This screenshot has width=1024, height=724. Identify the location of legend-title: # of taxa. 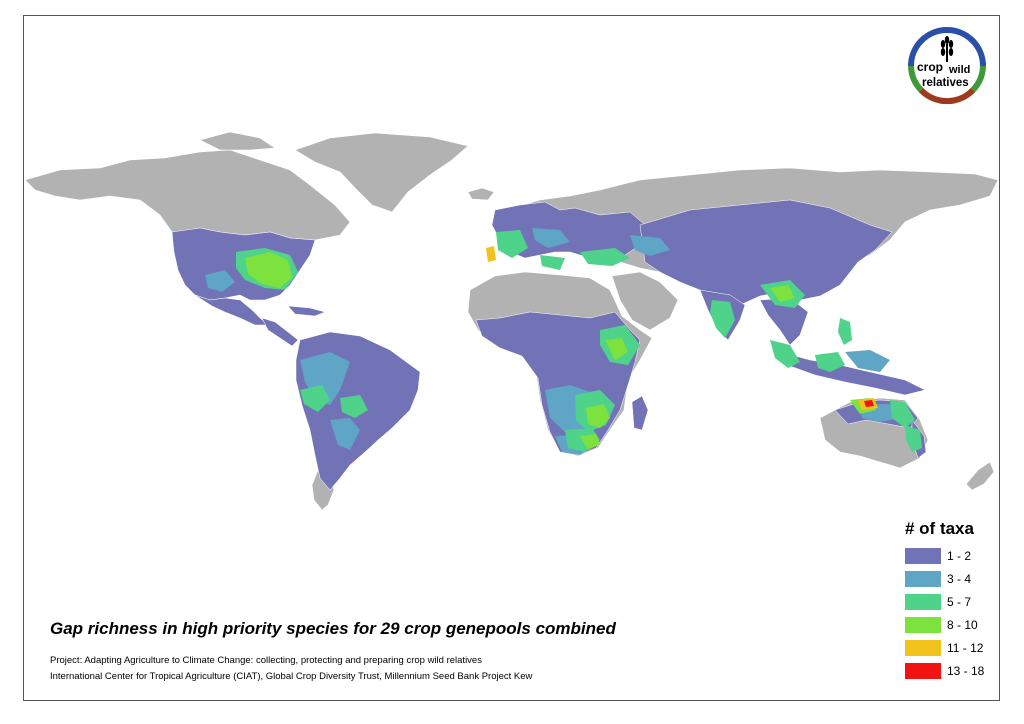
(939, 528).